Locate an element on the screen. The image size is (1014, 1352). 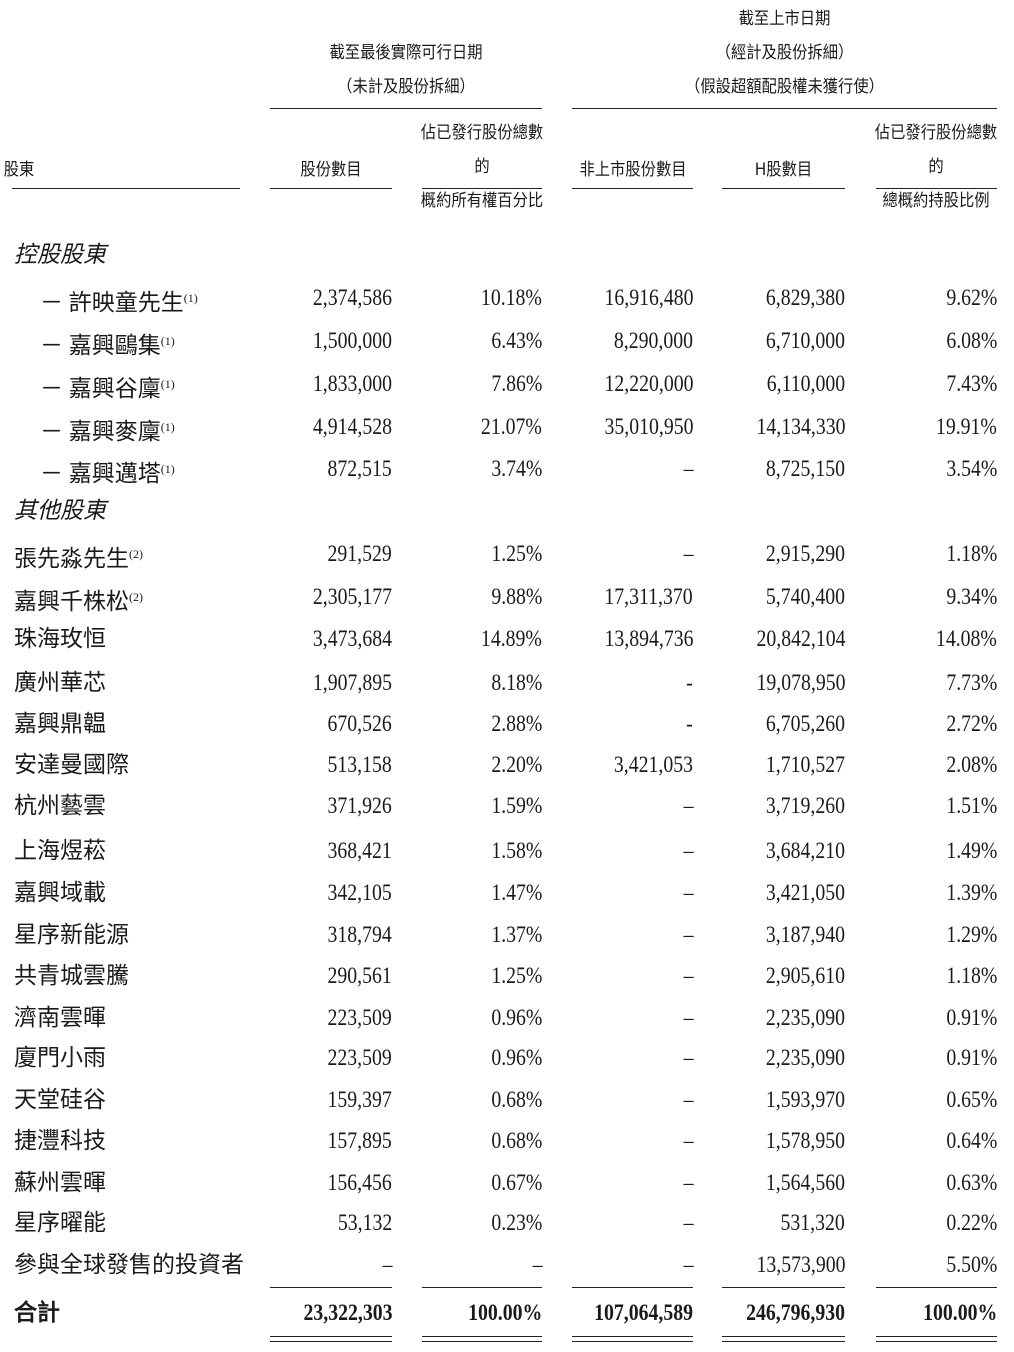
shareholder-name: － 嘉興邁塔(1) is located at coordinates (107, 471).